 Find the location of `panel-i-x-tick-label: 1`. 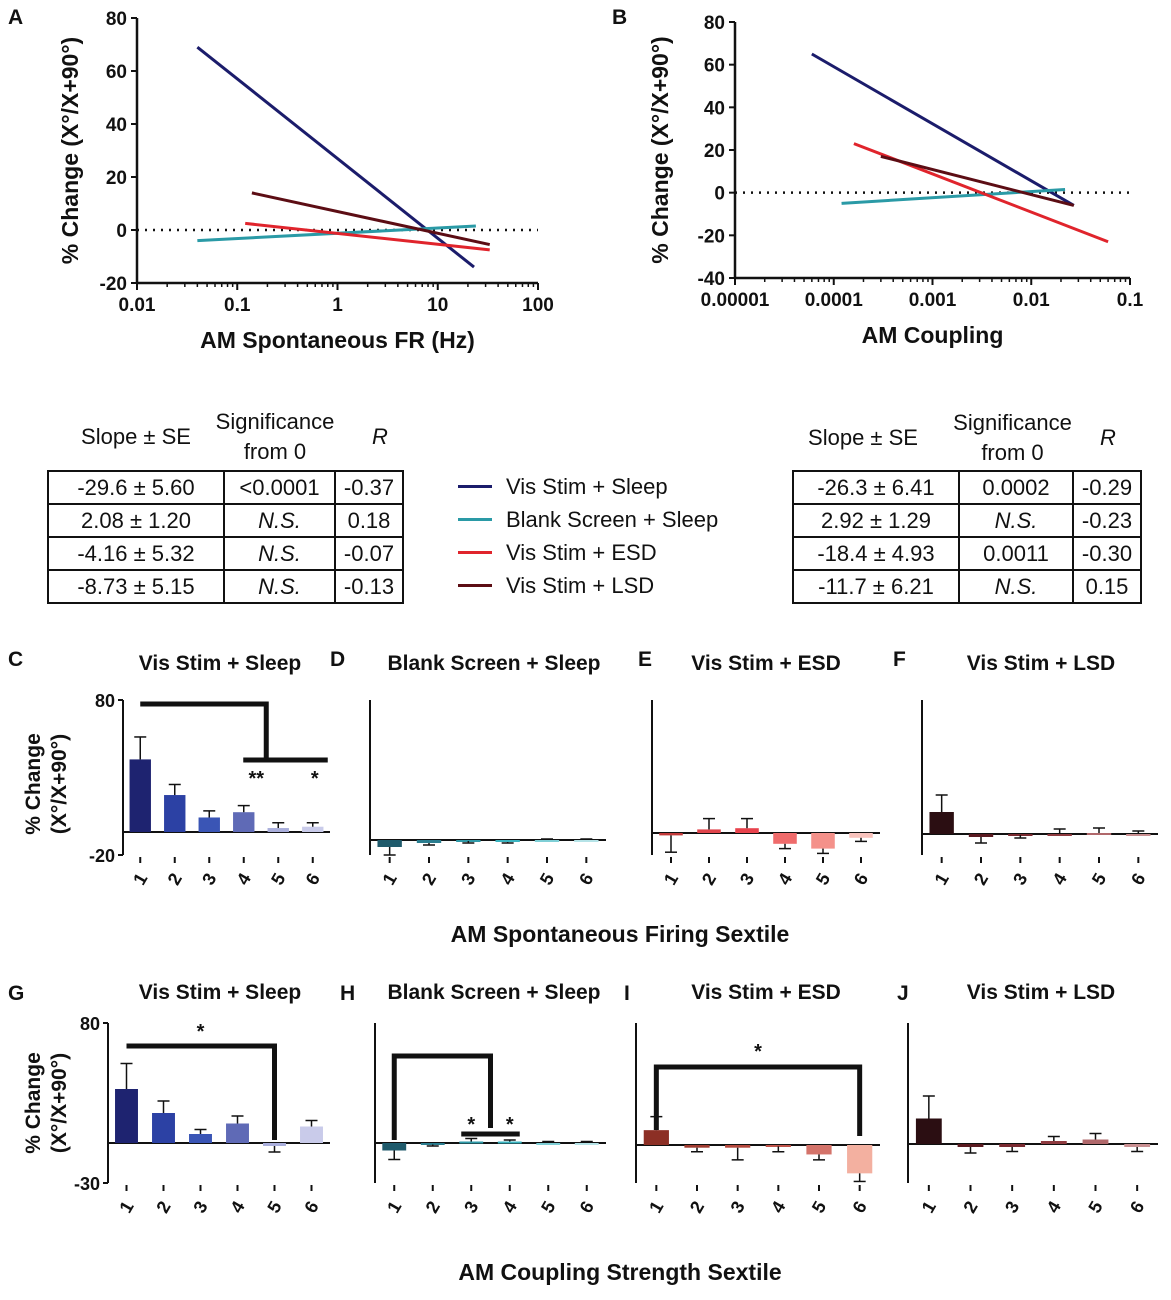

panel-i-x-tick-label: 1 is located at coordinates (656, 1207).